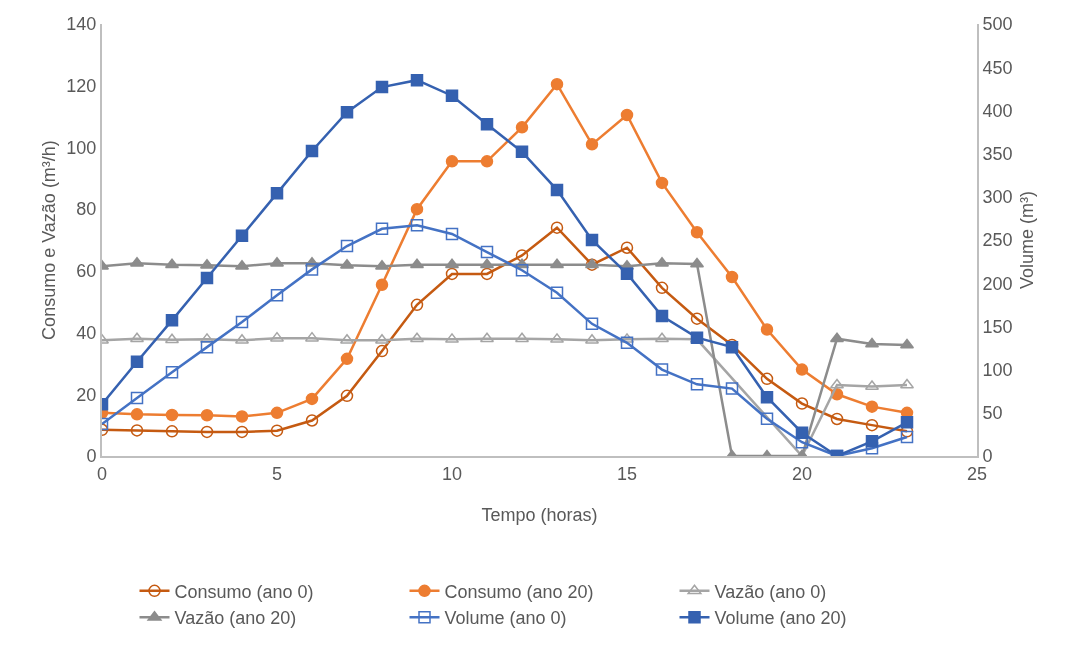 The width and height of the screenshot is (1069, 655). Describe the element at coordinates (49, 240) in the screenshot. I see `y-axis-title: Consumo e Vazão (m³/h)` at that location.